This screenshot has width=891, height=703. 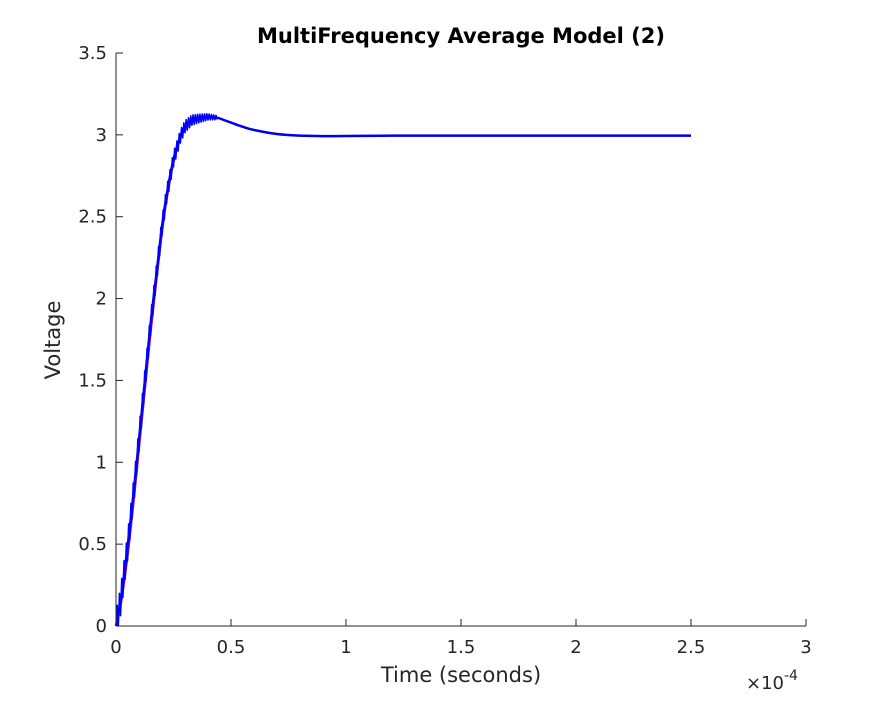 What do you see at coordinates (691, 647) in the screenshot?
I see `x-tick-label: 2.5` at bounding box center [691, 647].